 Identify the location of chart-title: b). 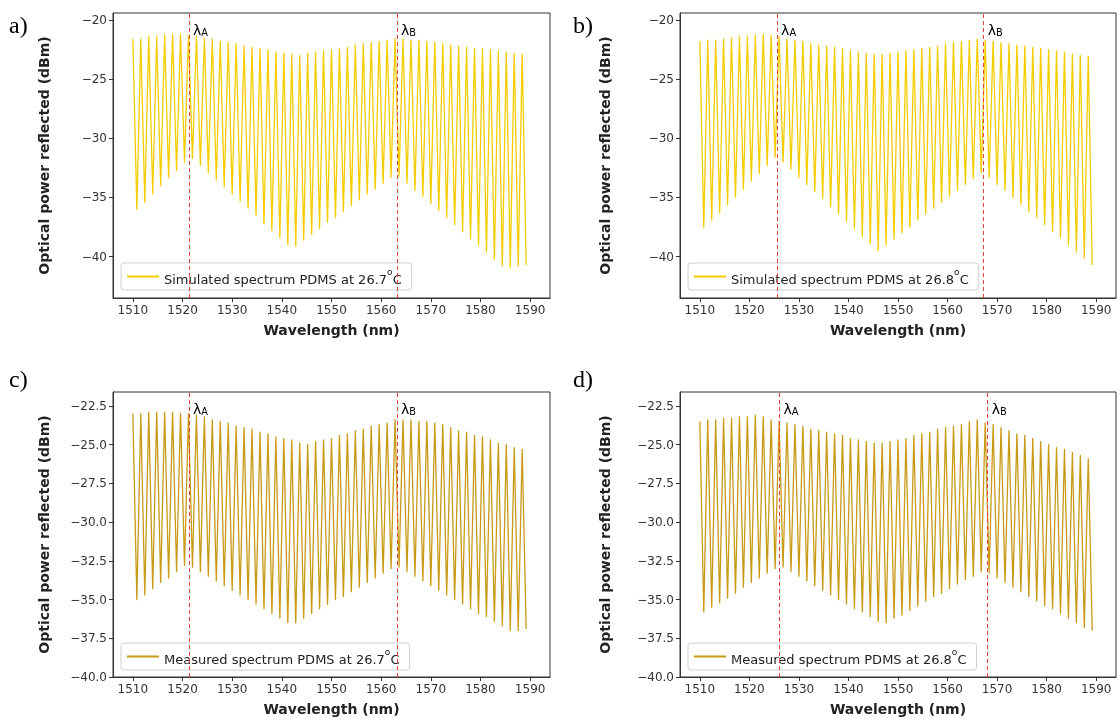
(583, 25).